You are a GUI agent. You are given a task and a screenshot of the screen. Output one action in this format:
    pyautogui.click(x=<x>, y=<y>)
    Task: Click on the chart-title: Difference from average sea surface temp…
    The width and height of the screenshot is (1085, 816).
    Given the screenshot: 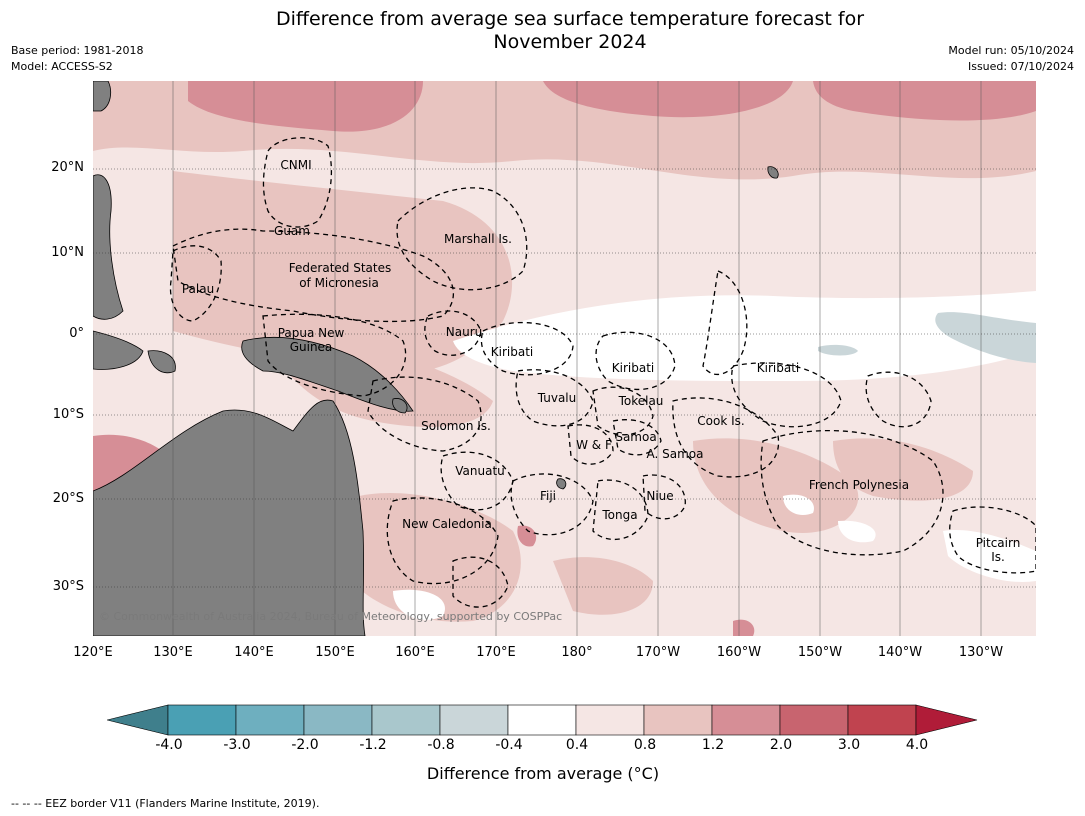 What is the action you would take?
    pyautogui.click(x=570, y=31)
    